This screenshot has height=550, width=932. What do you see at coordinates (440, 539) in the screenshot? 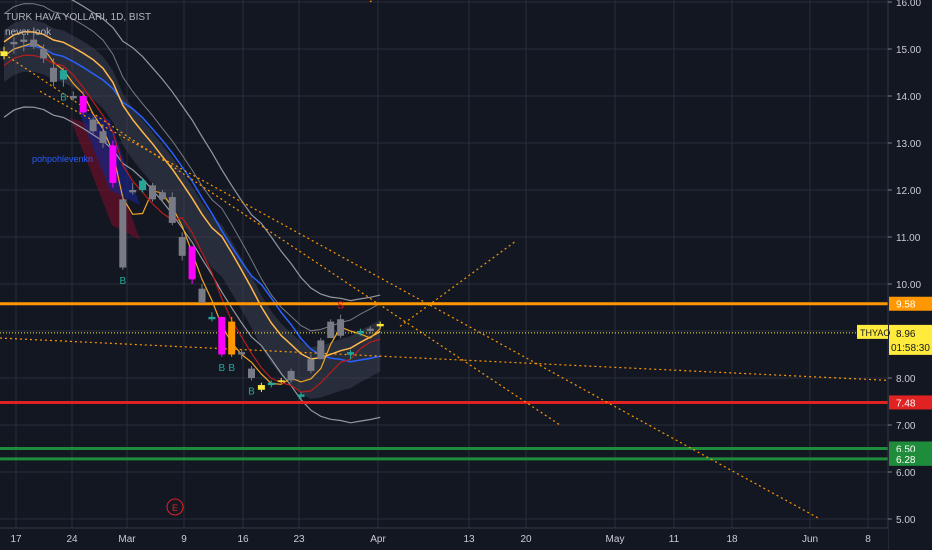
I see `time-axis: 17 24 Mar 9 16 23 Apr 13 20 May 11 18 Jun 8` at bounding box center [440, 539].